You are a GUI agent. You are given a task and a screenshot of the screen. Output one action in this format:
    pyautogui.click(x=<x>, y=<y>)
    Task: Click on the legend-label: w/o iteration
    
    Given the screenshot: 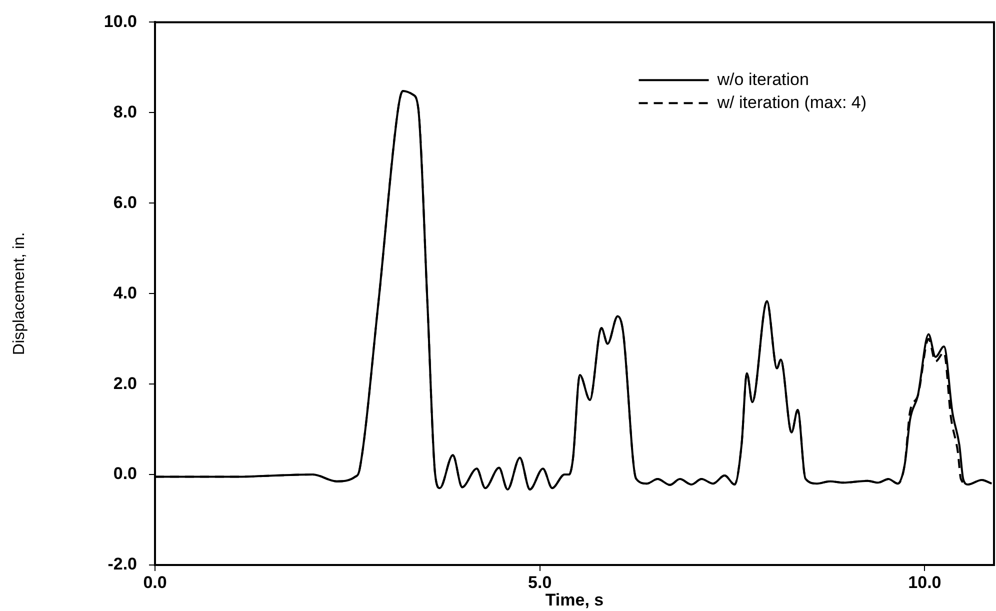 What is the action you would take?
    pyautogui.click(x=762, y=79)
    